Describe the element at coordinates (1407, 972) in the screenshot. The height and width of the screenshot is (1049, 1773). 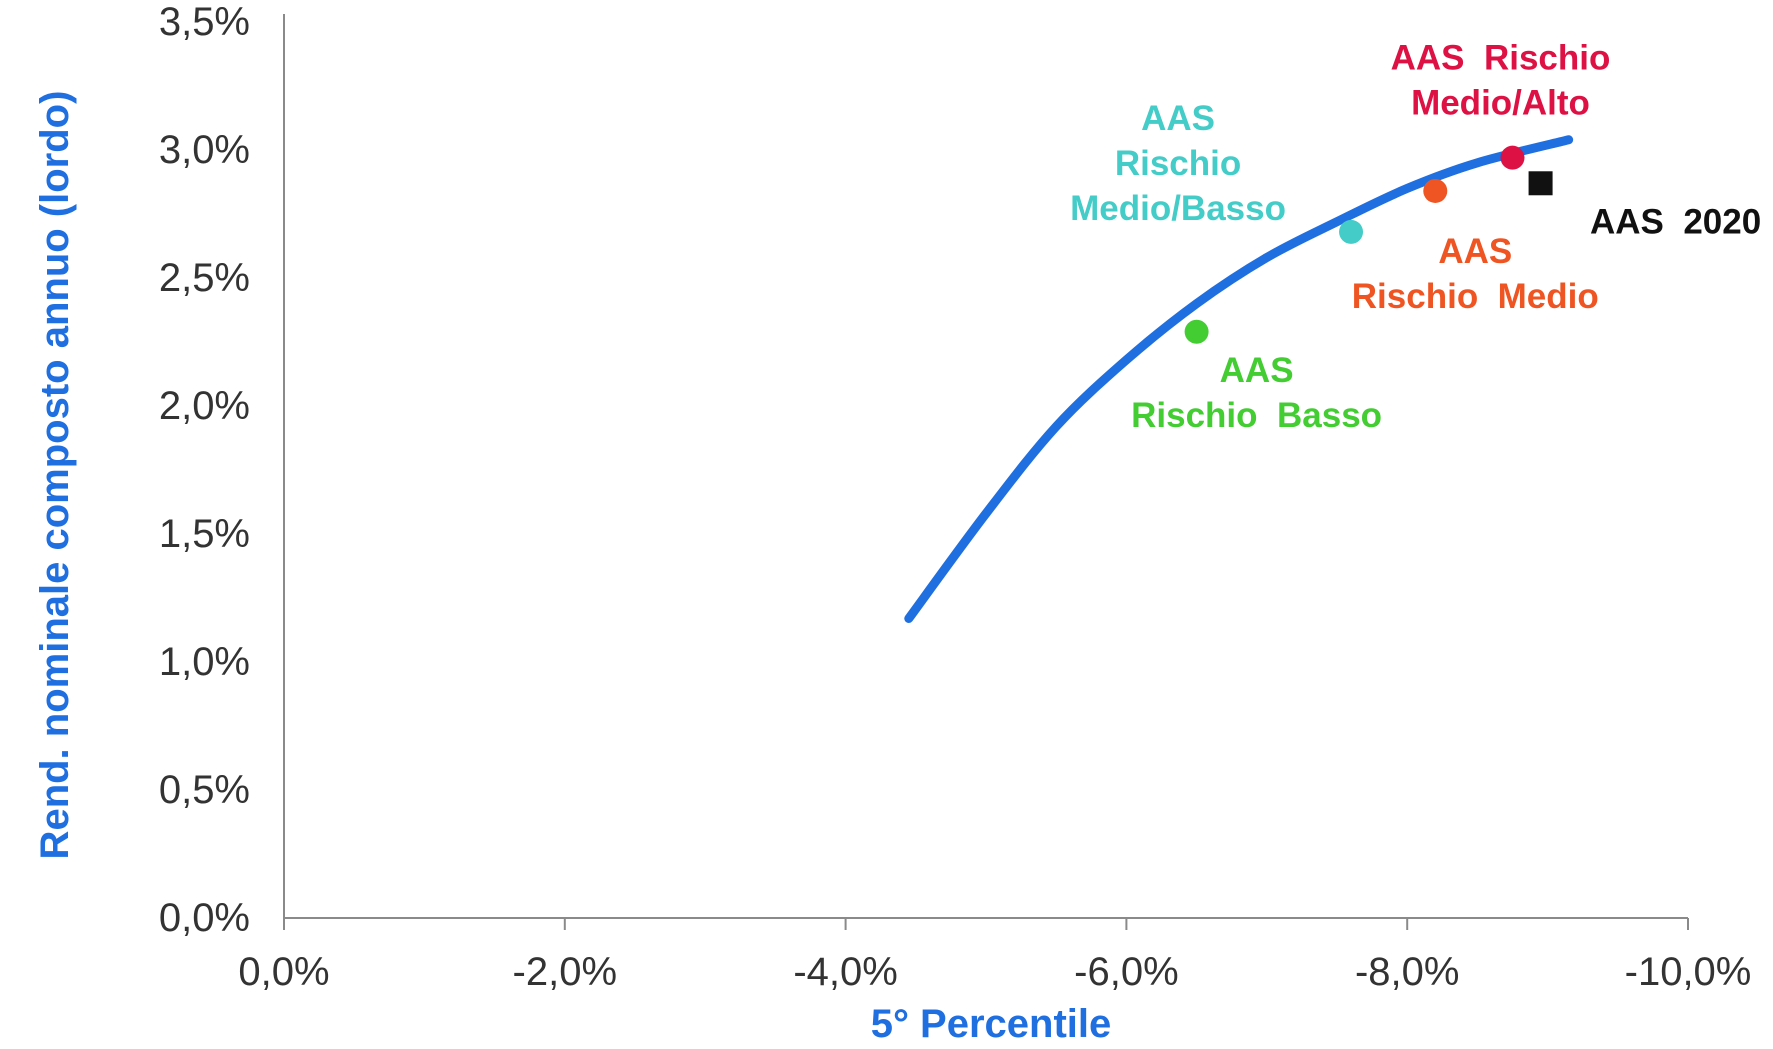
I see `x-tick-label: -8,0%` at that location.